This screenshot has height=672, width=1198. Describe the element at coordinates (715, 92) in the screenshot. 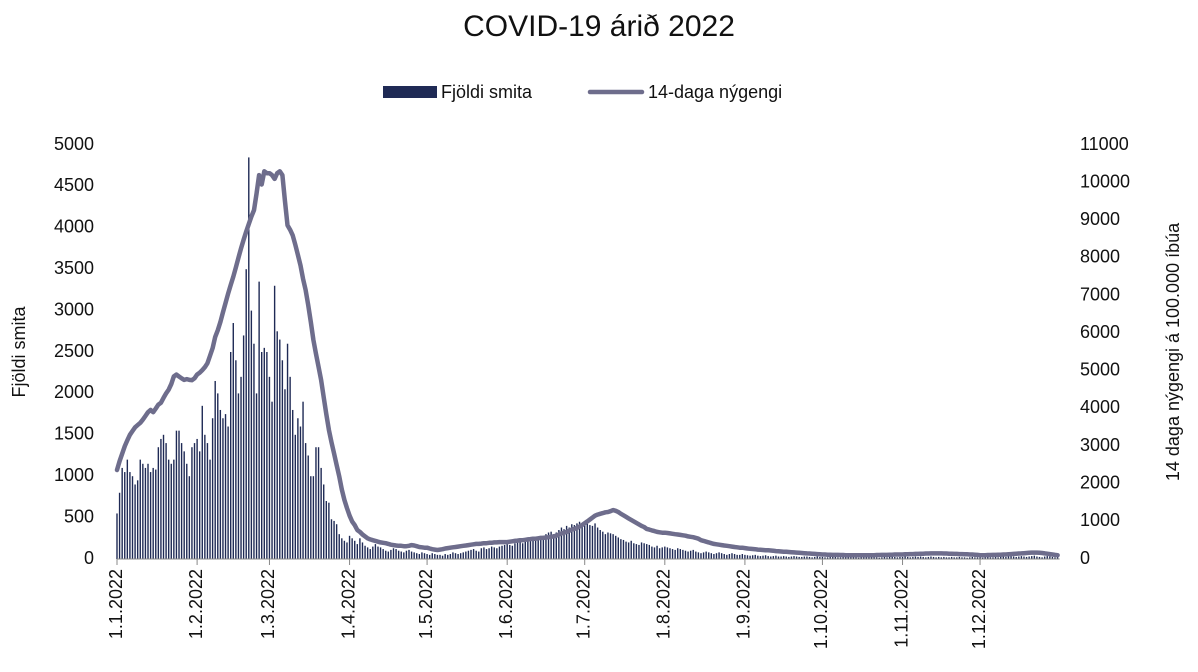

I see `legend-label: 14-daga nýgengi` at that location.